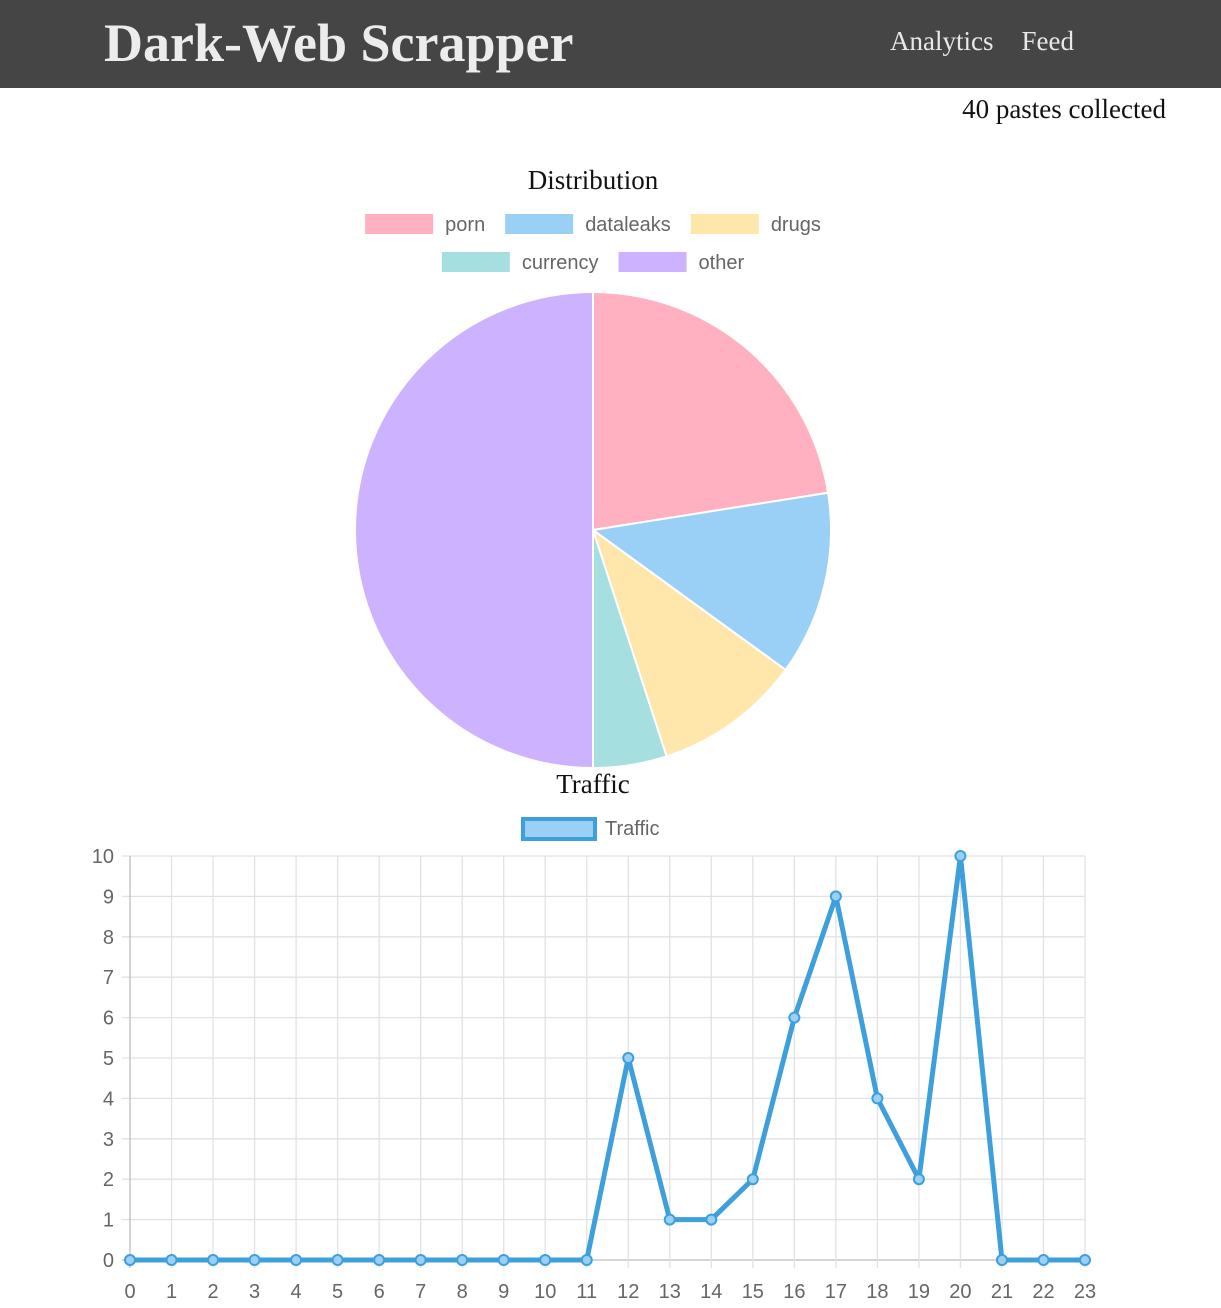 Image resolution: width=1221 pixels, height=1308 pixels. I want to click on pie-slice-other, so click(474, 530).